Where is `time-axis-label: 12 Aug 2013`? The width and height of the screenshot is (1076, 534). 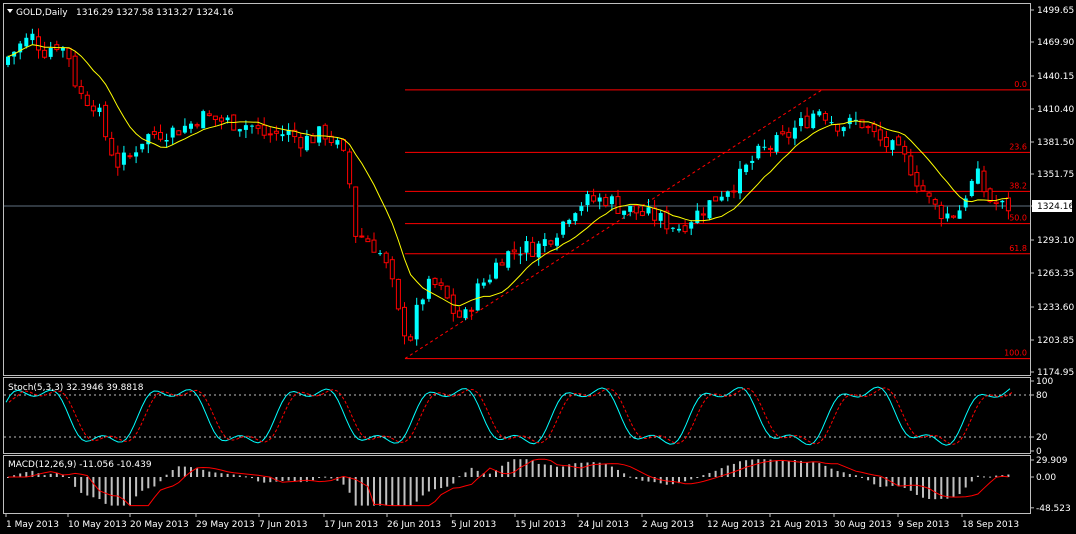 time-axis-label: 12 Aug 2013 is located at coordinates (736, 525).